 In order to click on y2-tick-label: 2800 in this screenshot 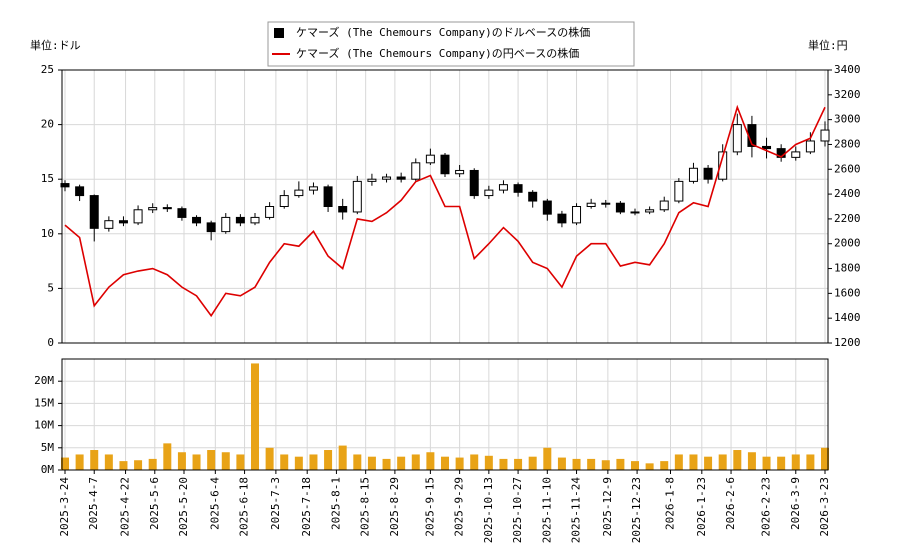, I will do `click(847, 143)`.